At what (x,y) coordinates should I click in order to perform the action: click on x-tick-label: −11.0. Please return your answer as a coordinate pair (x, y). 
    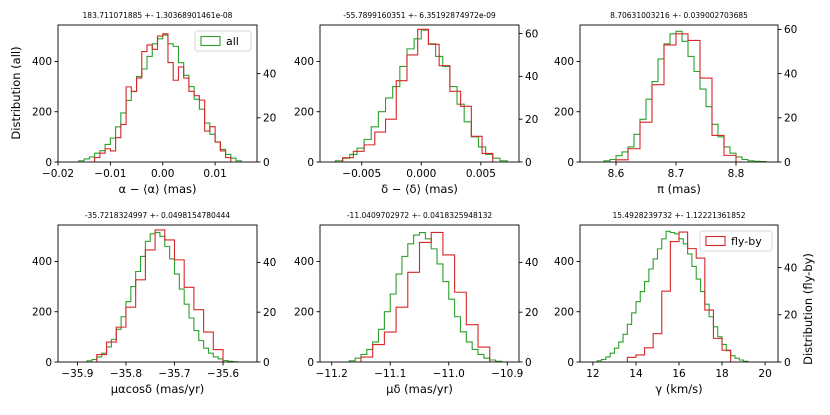
    Looking at the image, I should click on (449, 374).